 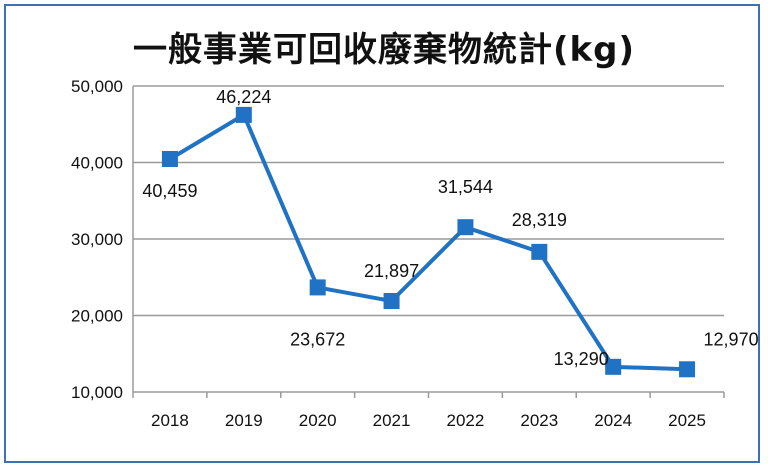 What do you see at coordinates (384, 50) in the screenshot?
I see `chart-title: 一般事業可回收廢棄物統計(kg)` at bounding box center [384, 50].